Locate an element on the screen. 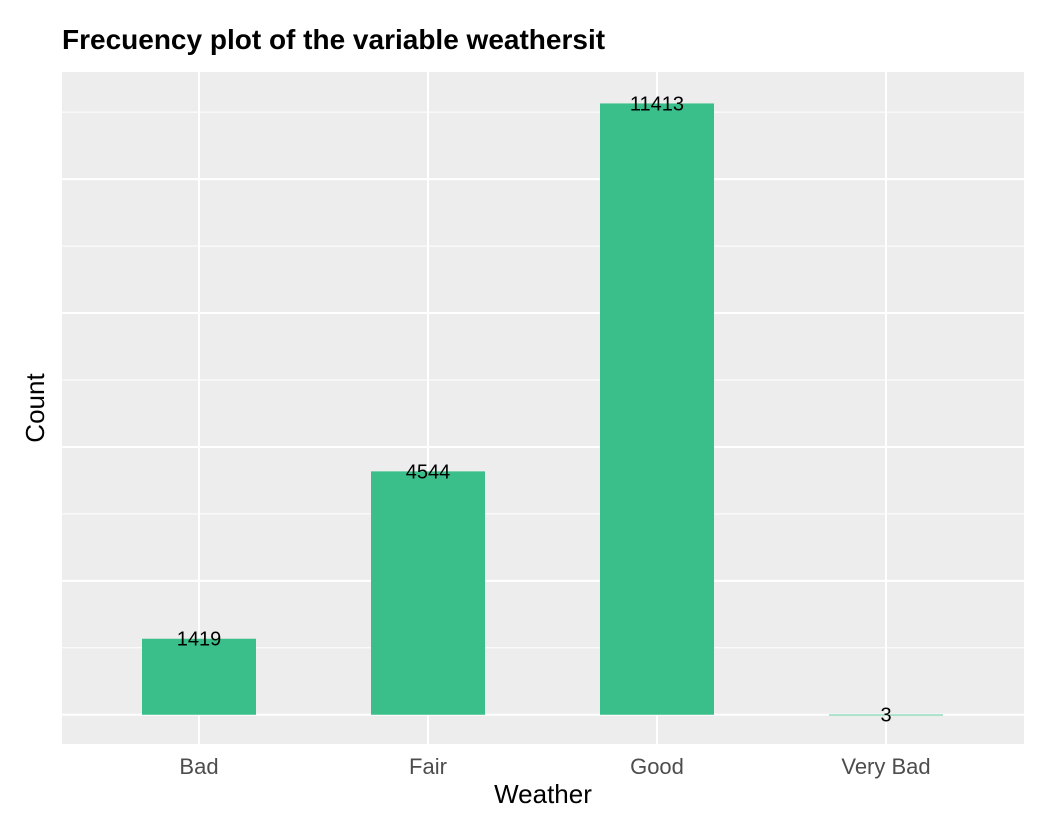  bar-bad is located at coordinates (199, 676).